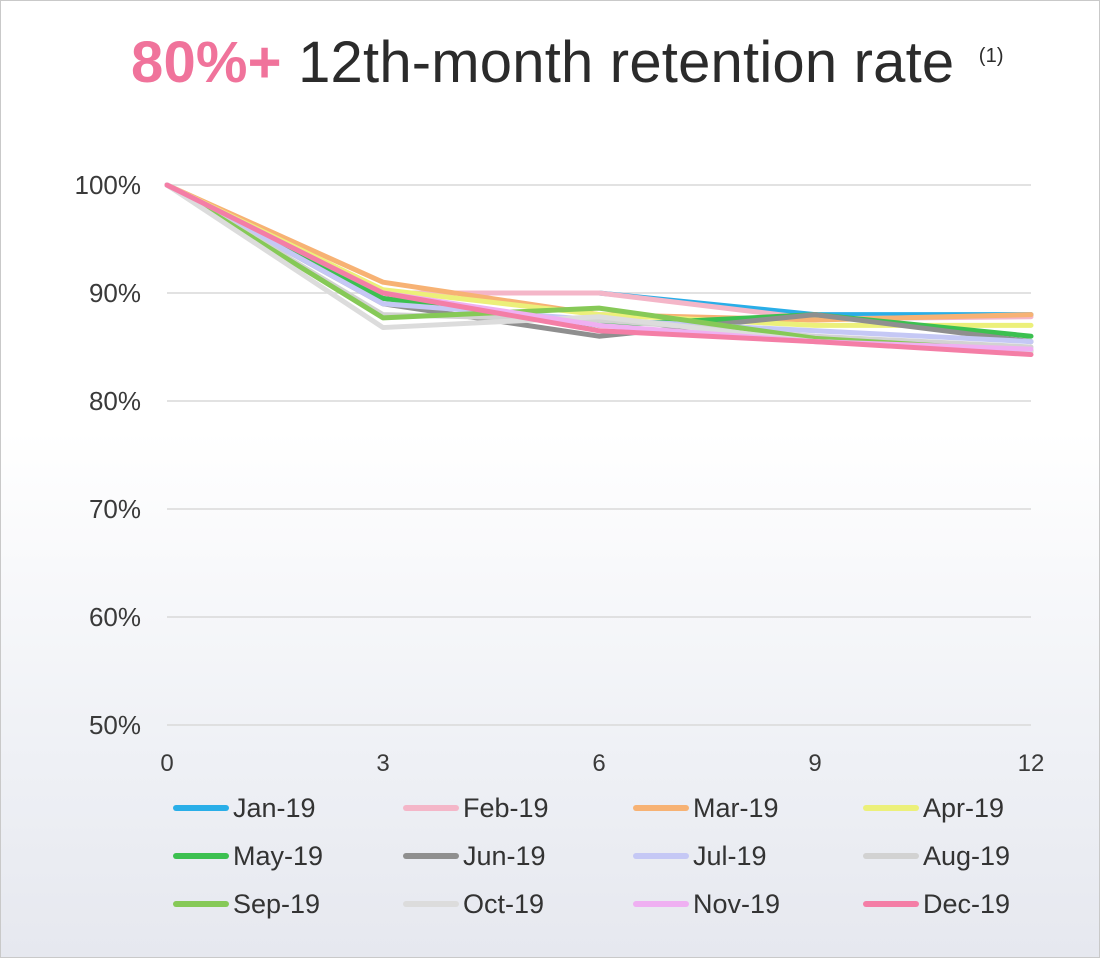 This screenshot has height=958, width=1100. I want to click on legend-label: Apr-19, so click(964, 807).